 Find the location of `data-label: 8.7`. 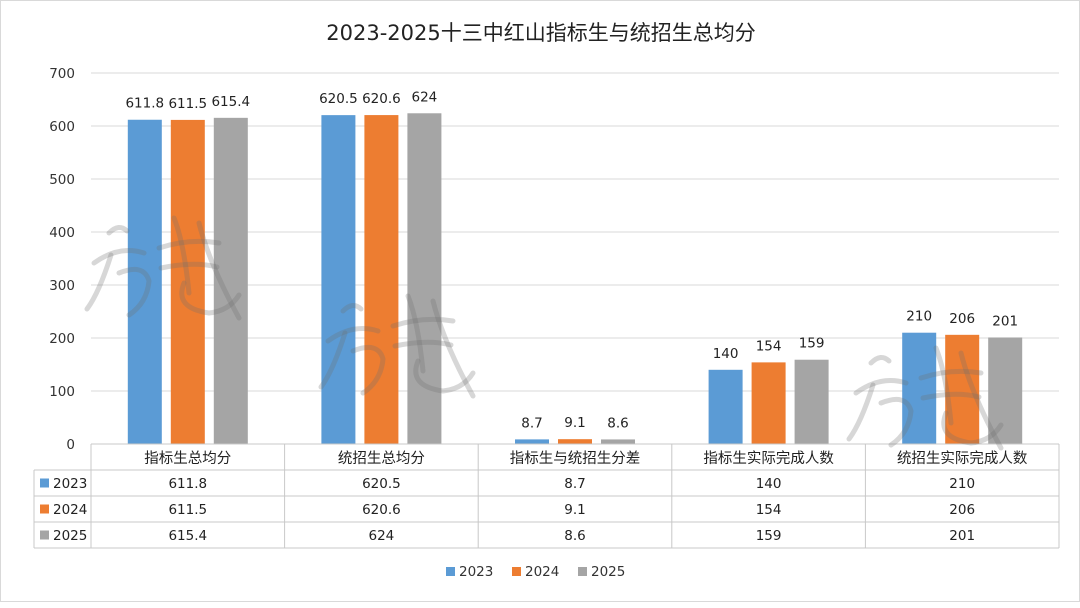

data-label: 8.7 is located at coordinates (531, 423).